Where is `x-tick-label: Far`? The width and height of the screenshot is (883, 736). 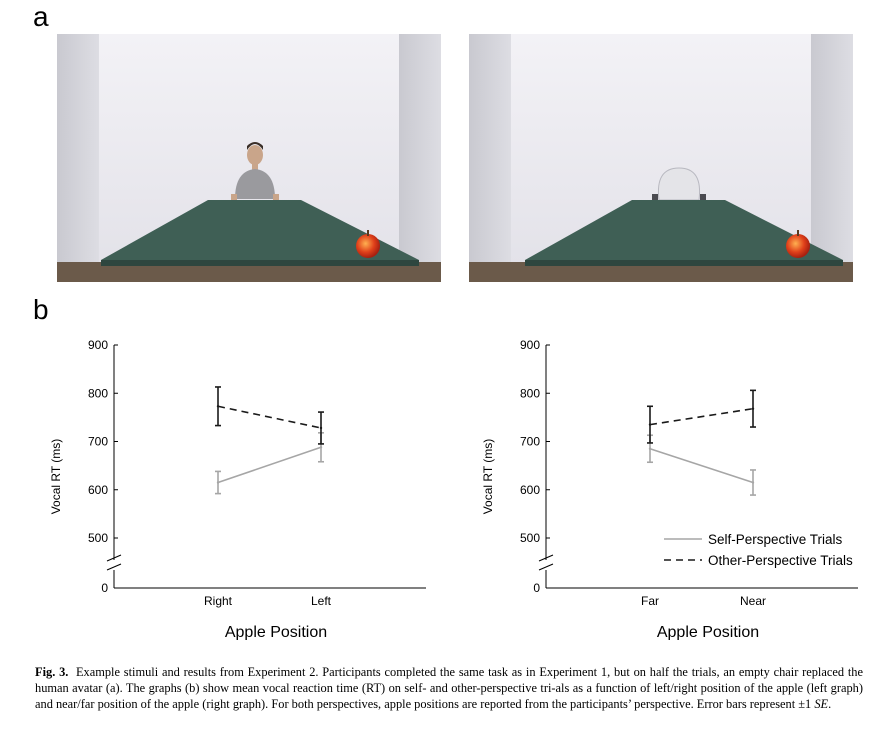
x-tick-label: Far is located at coordinates (650, 601).